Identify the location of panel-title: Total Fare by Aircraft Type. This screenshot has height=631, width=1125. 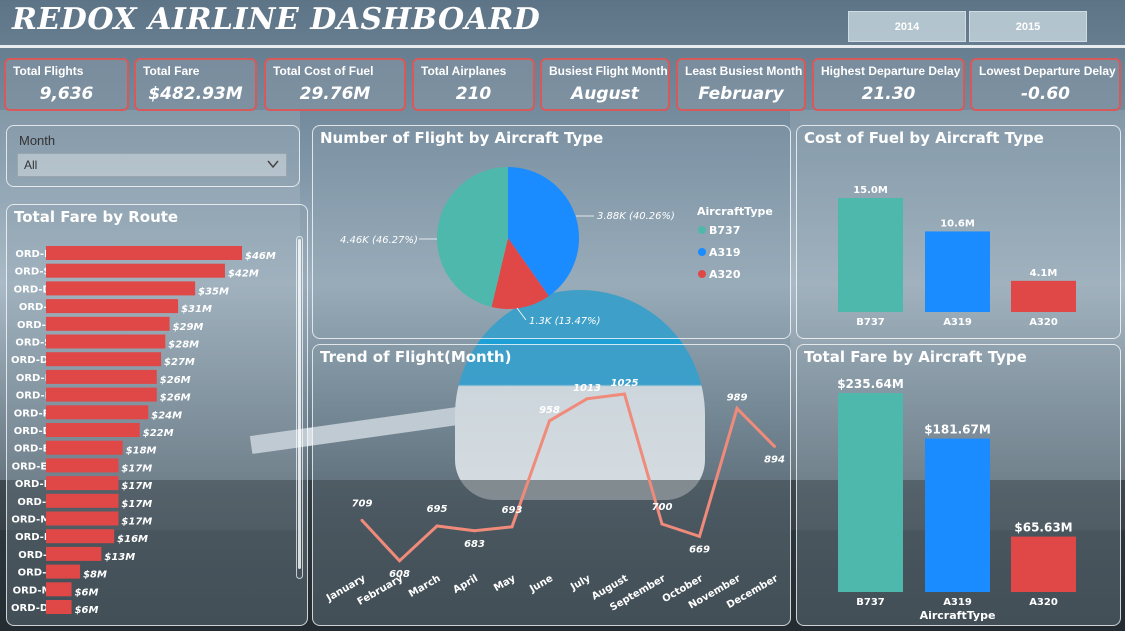
(915, 357).